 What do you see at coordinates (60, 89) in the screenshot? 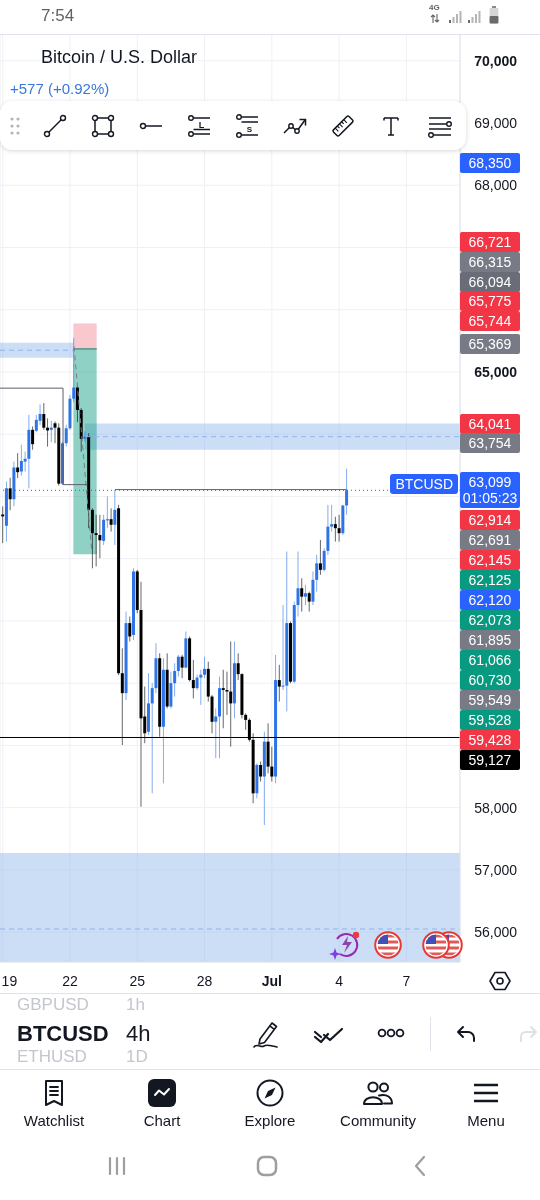
I see `text: +577 (+0.92%)` at bounding box center [60, 89].